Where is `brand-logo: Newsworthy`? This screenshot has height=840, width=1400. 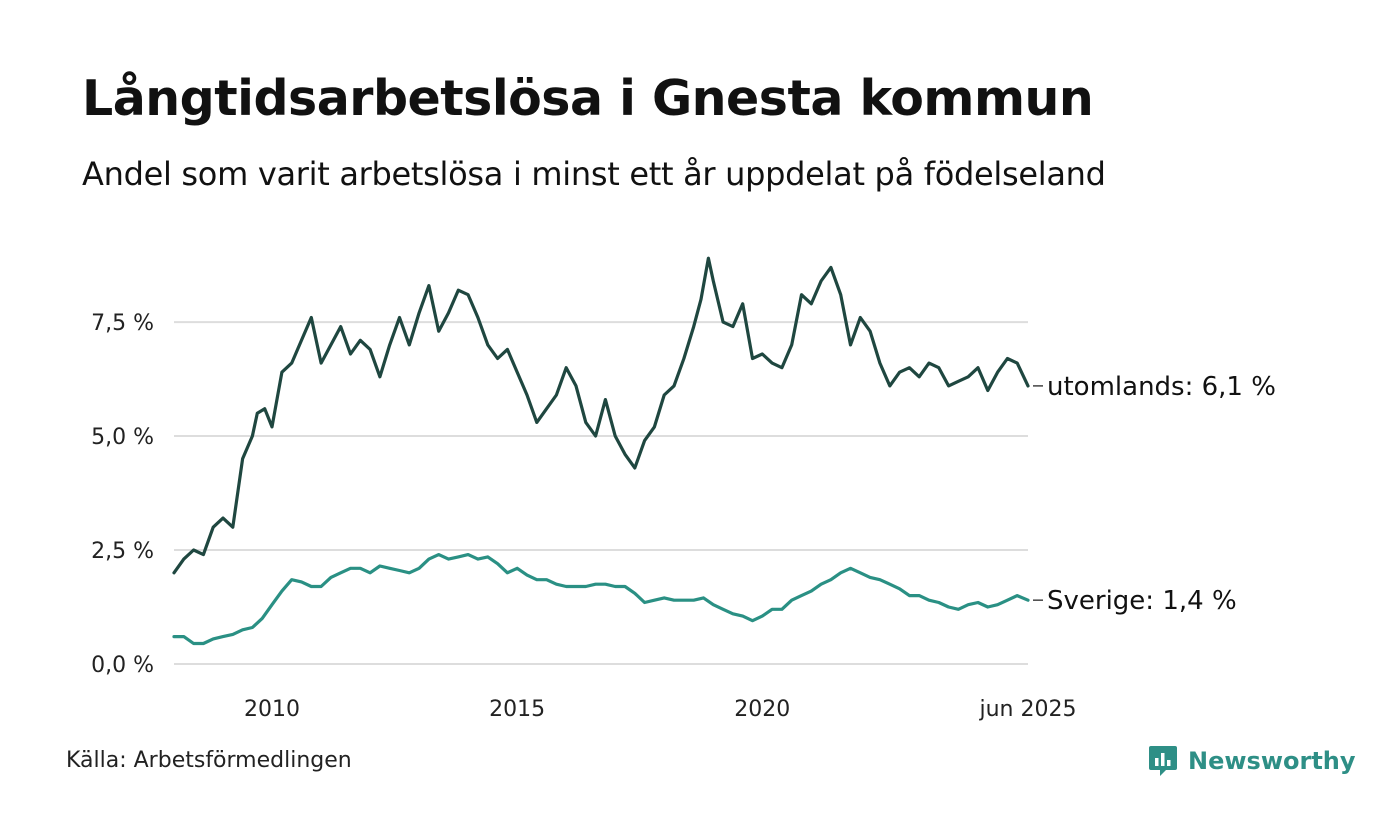 brand-logo: Newsworthy is located at coordinates (1252, 761).